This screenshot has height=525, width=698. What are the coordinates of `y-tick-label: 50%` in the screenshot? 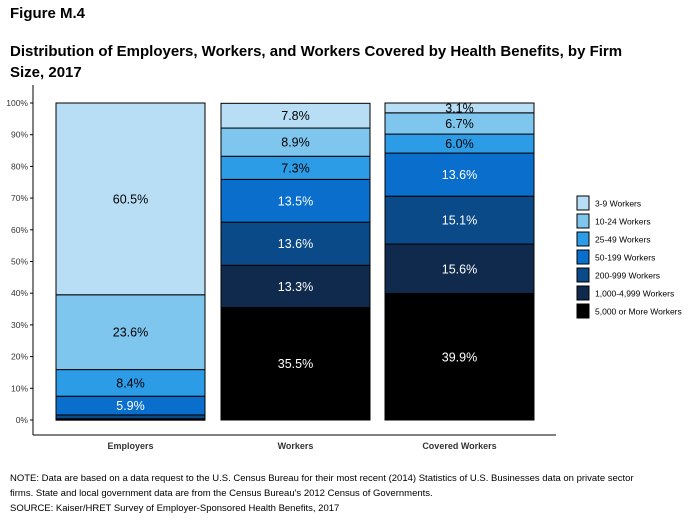 It's located at (19, 262).